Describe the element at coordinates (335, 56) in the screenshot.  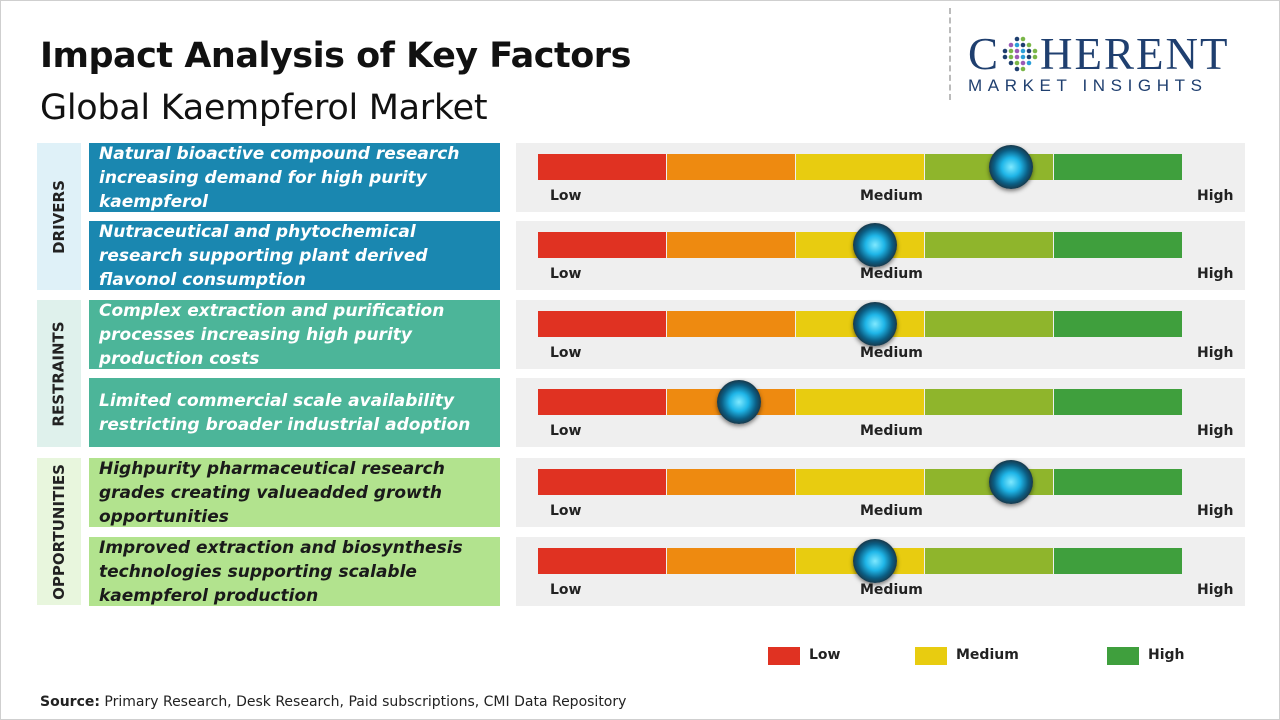
I see `chart-title: Impact Analysis of Key Factors` at that location.